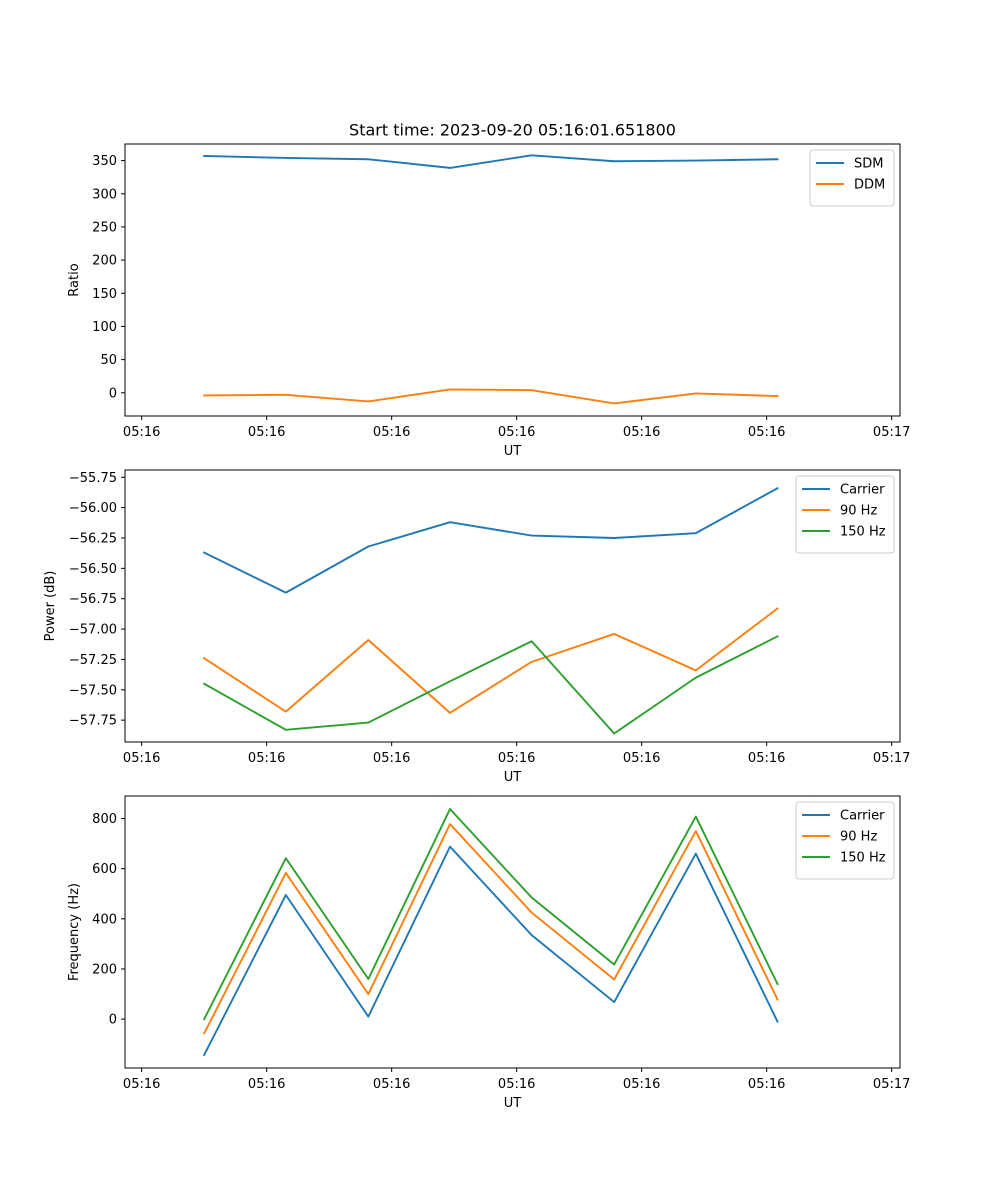 The image size is (1000, 1200). I want to click on ratio-y-tick-label: 50, so click(108, 360).